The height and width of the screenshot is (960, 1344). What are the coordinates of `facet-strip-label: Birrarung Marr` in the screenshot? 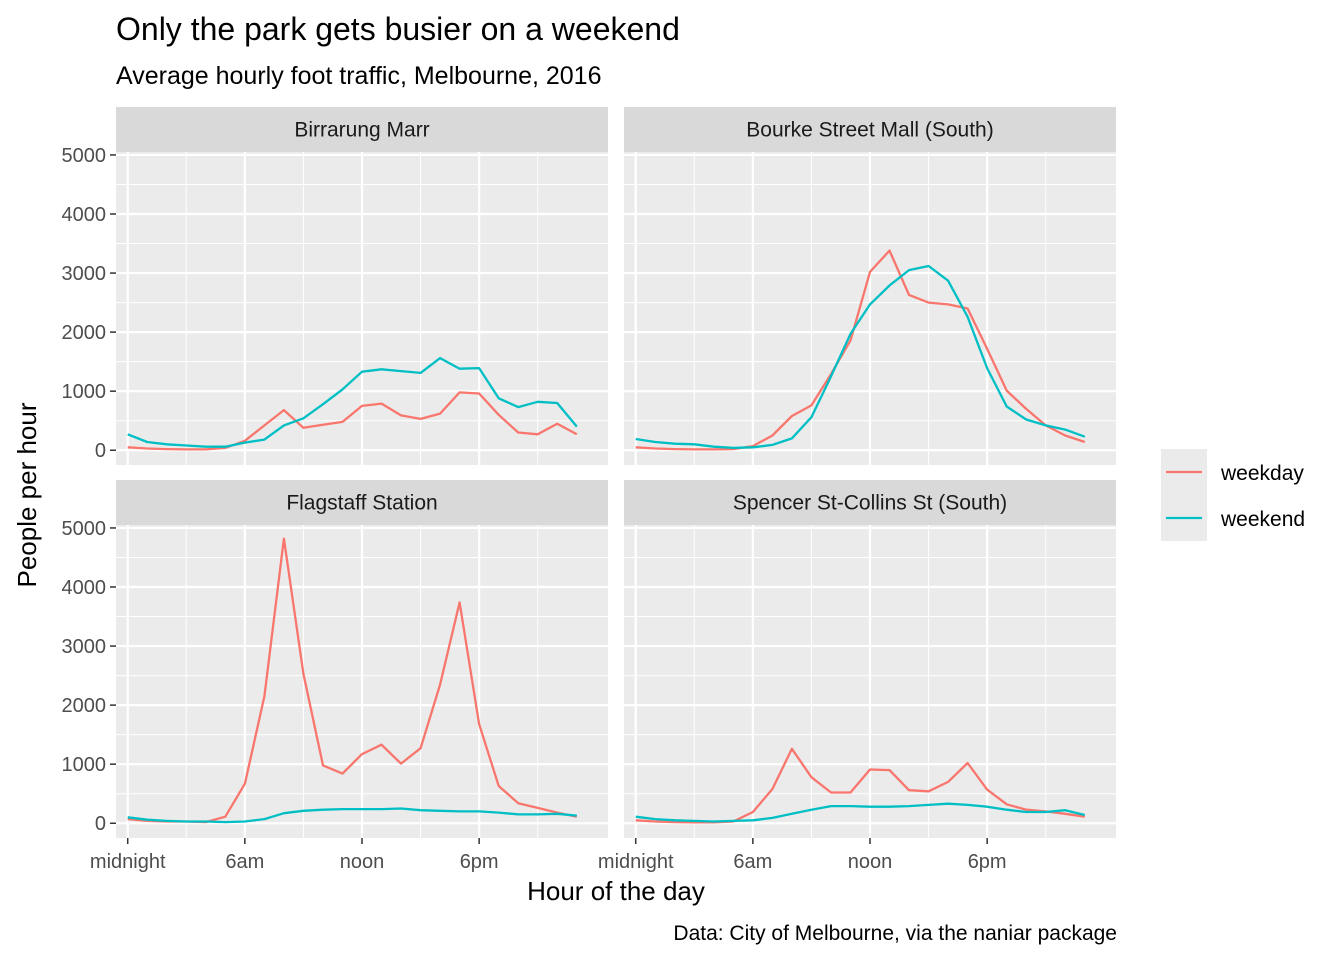 It's located at (361, 130).